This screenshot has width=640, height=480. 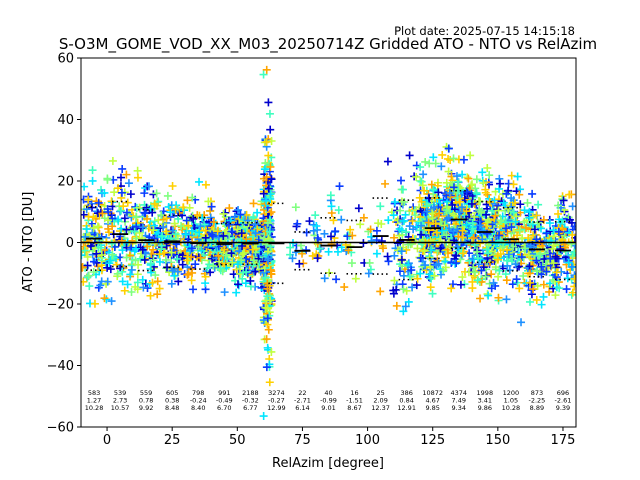 What do you see at coordinates (172, 401) in the screenshot?
I see `bin-stat-label: 0.38` at bounding box center [172, 401].